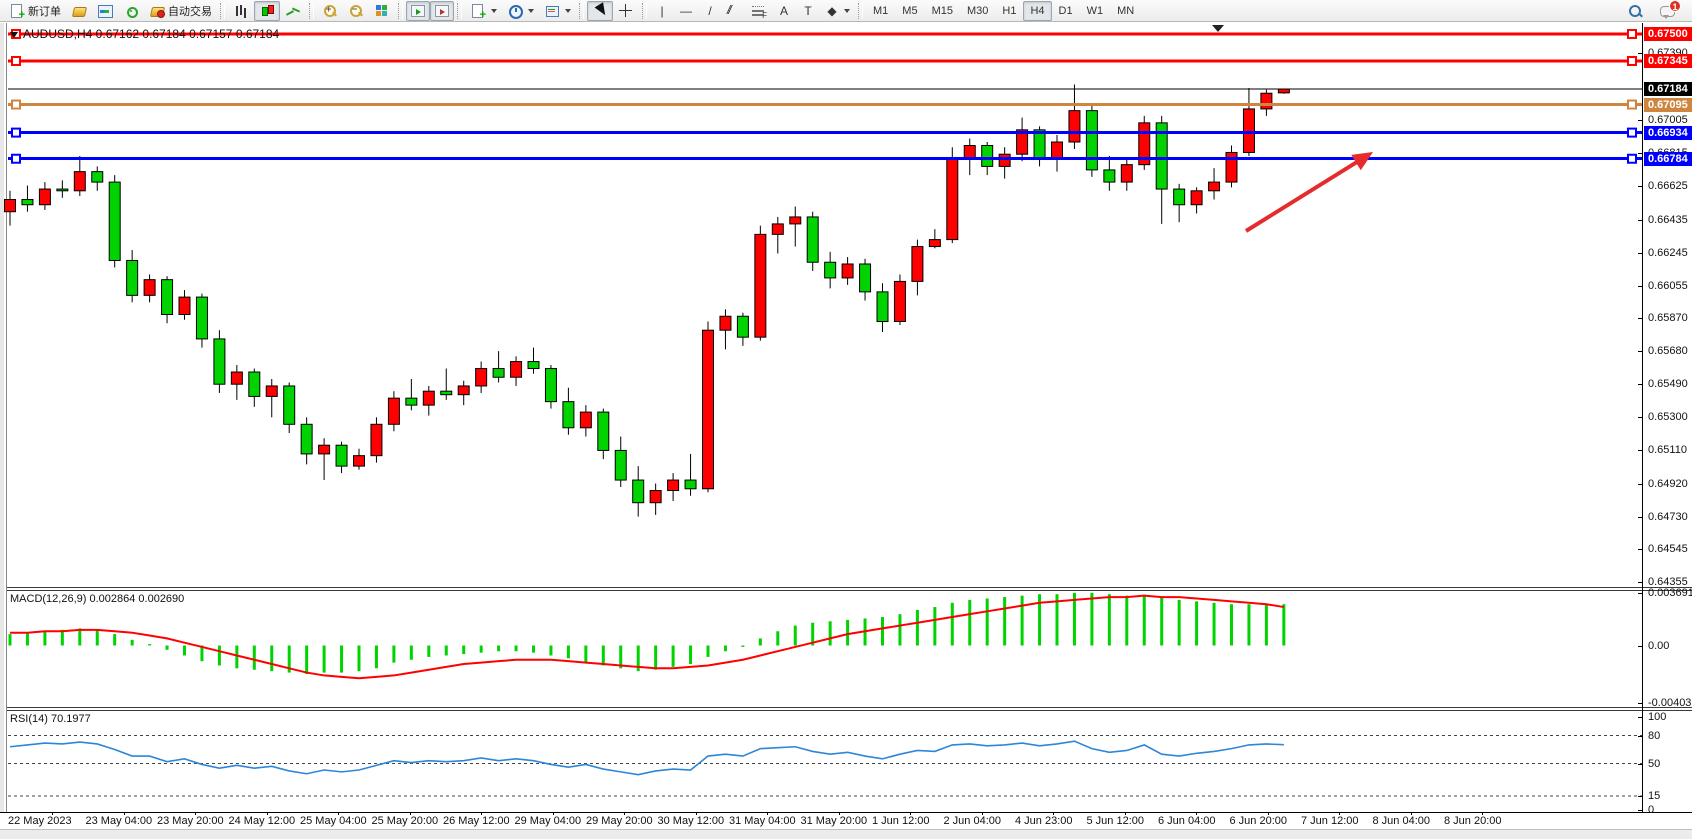 Image resolution: width=1692 pixels, height=839 pixels. Describe the element at coordinates (881, 10) in the screenshot. I see `timeframe-button-m1: M1` at that location.